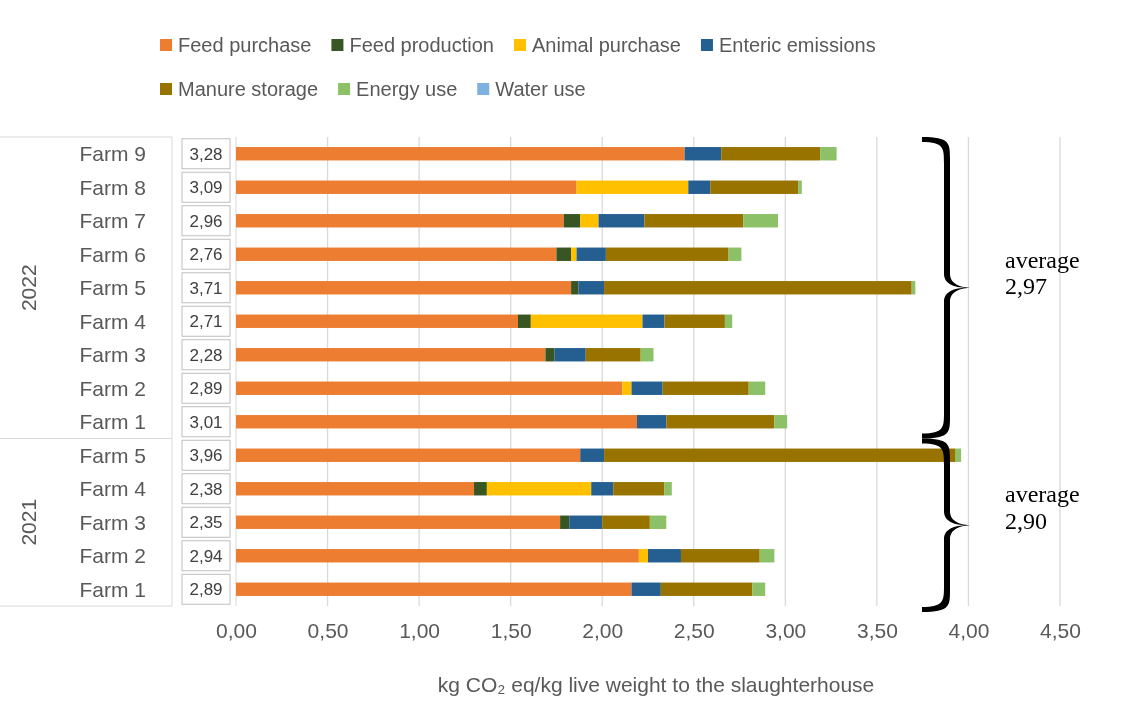 Image resolution: width=1121 pixels, height=702 pixels. I want to click on y-tick-label: Farm 8, so click(112, 187).